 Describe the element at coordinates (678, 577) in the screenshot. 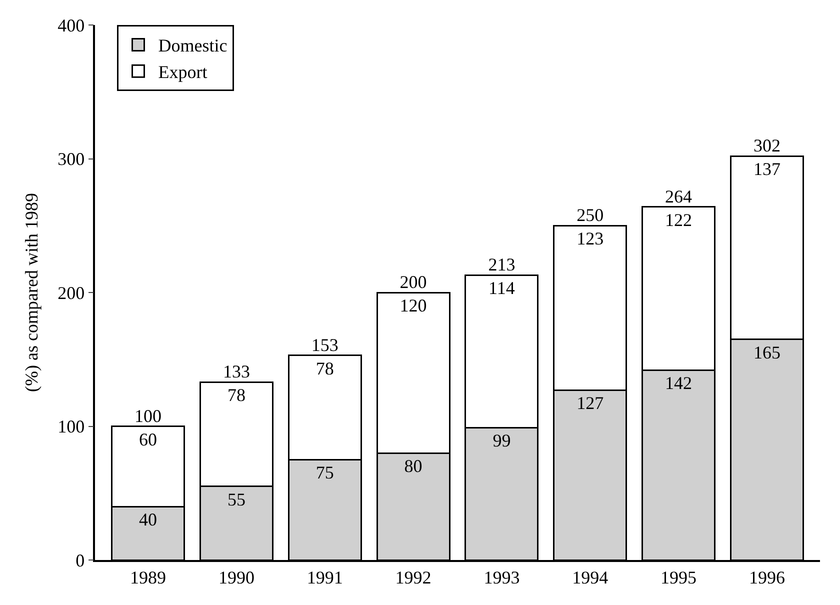

I see `x-tick-label: 1995` at that location.